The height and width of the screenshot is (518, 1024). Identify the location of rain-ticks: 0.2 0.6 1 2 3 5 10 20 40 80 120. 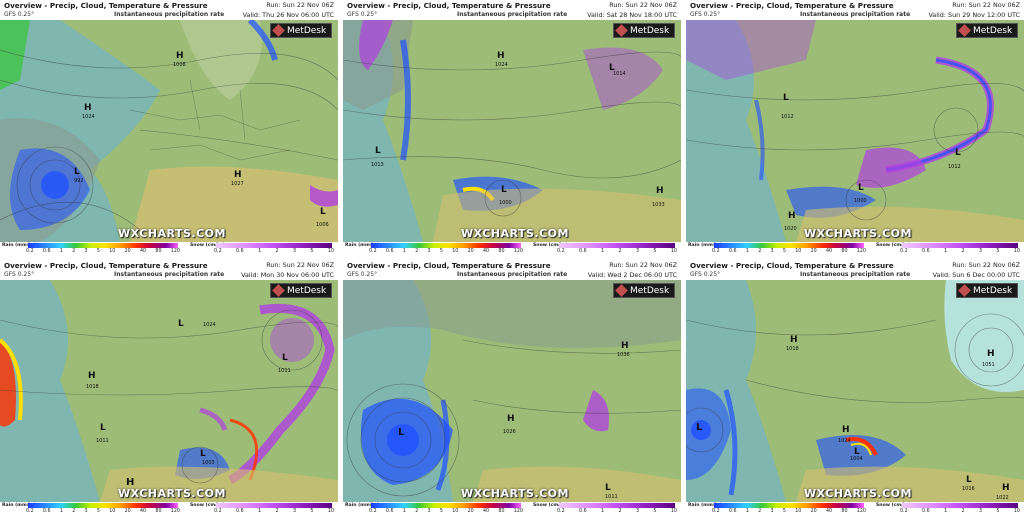
(103, 251).